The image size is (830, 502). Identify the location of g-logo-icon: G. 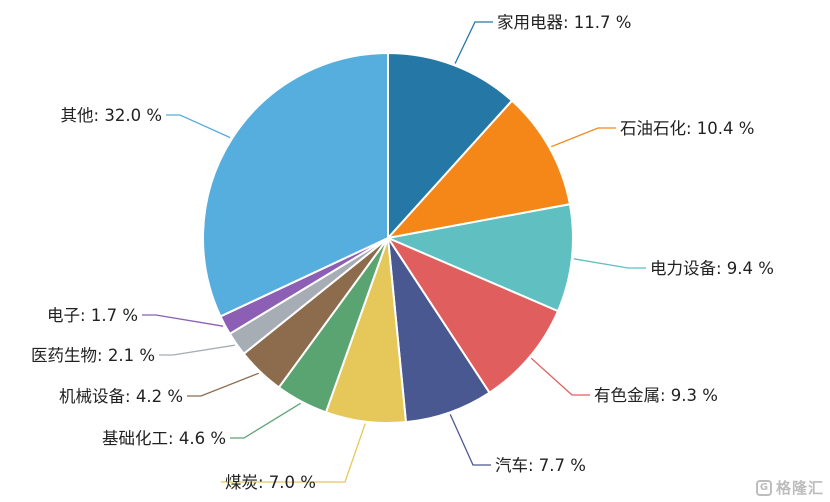
(763, 487).